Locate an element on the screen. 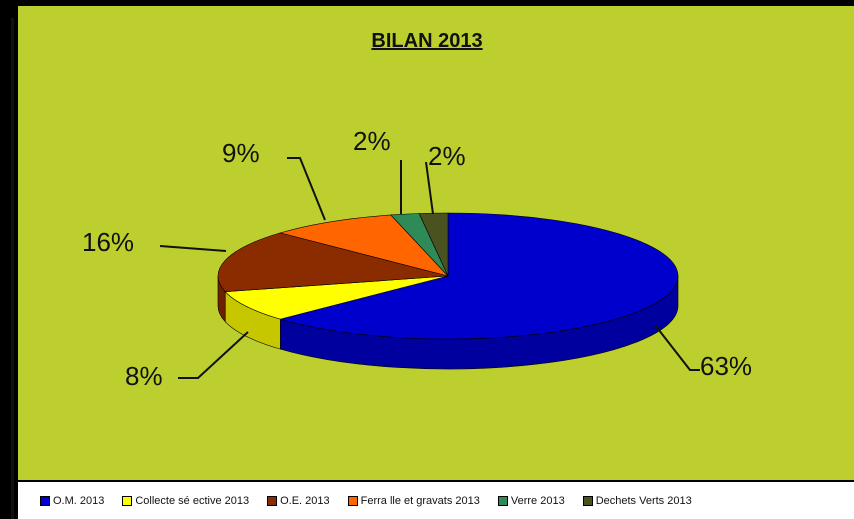 The width and height of the screenshot is (854, 519). legend-item-0: O.M. 2013 is located at coordinates (72, 501).